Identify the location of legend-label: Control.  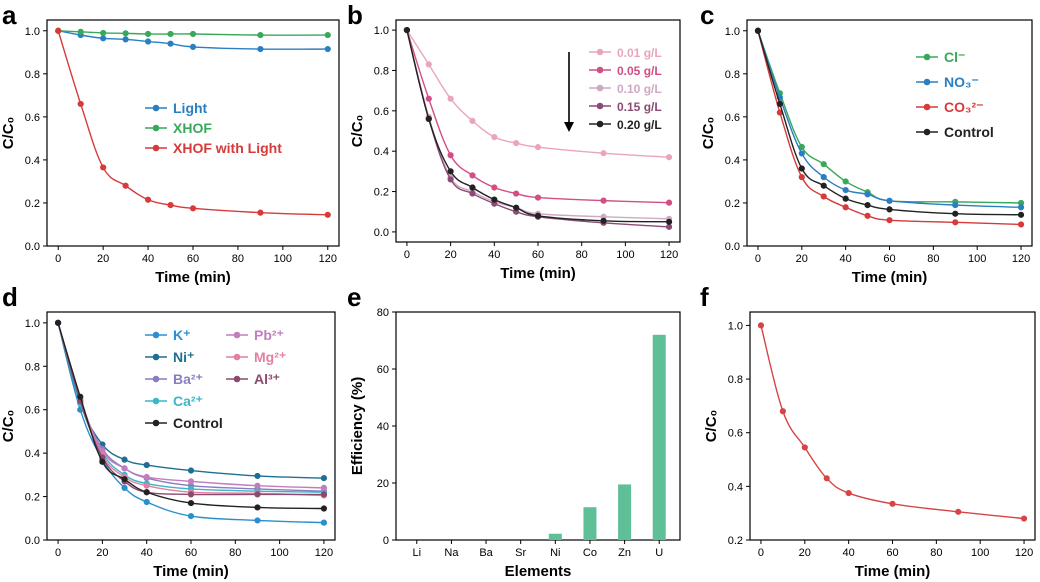
(969, 132).